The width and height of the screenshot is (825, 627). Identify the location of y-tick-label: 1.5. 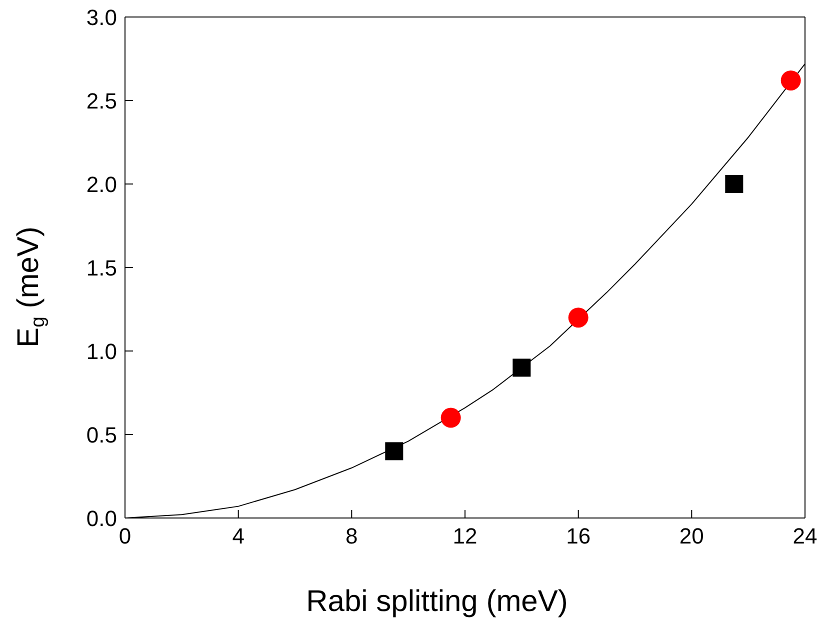
(101, 267).